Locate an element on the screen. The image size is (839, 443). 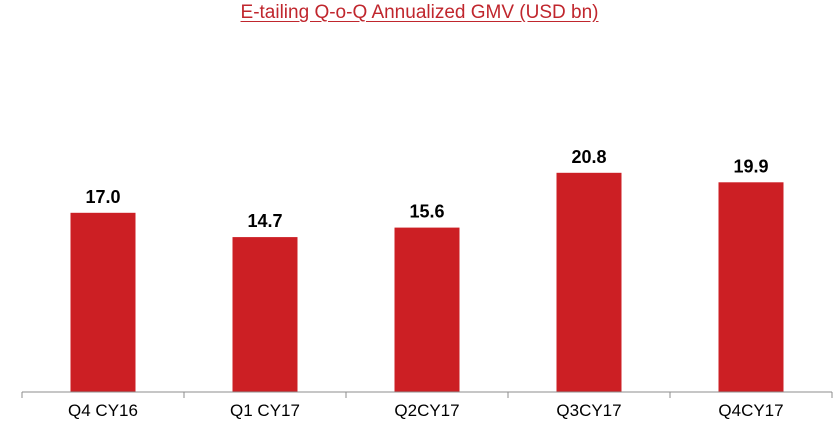
data-label-3: 20.8 is located at coordinates (588, 157).